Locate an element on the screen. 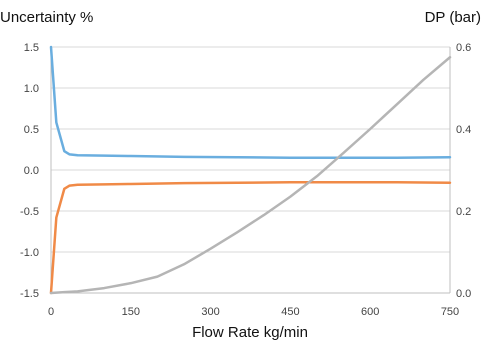 The image size is (487, 345). y-left-tick-label: 1.0 is located at coordinates (31, 89).